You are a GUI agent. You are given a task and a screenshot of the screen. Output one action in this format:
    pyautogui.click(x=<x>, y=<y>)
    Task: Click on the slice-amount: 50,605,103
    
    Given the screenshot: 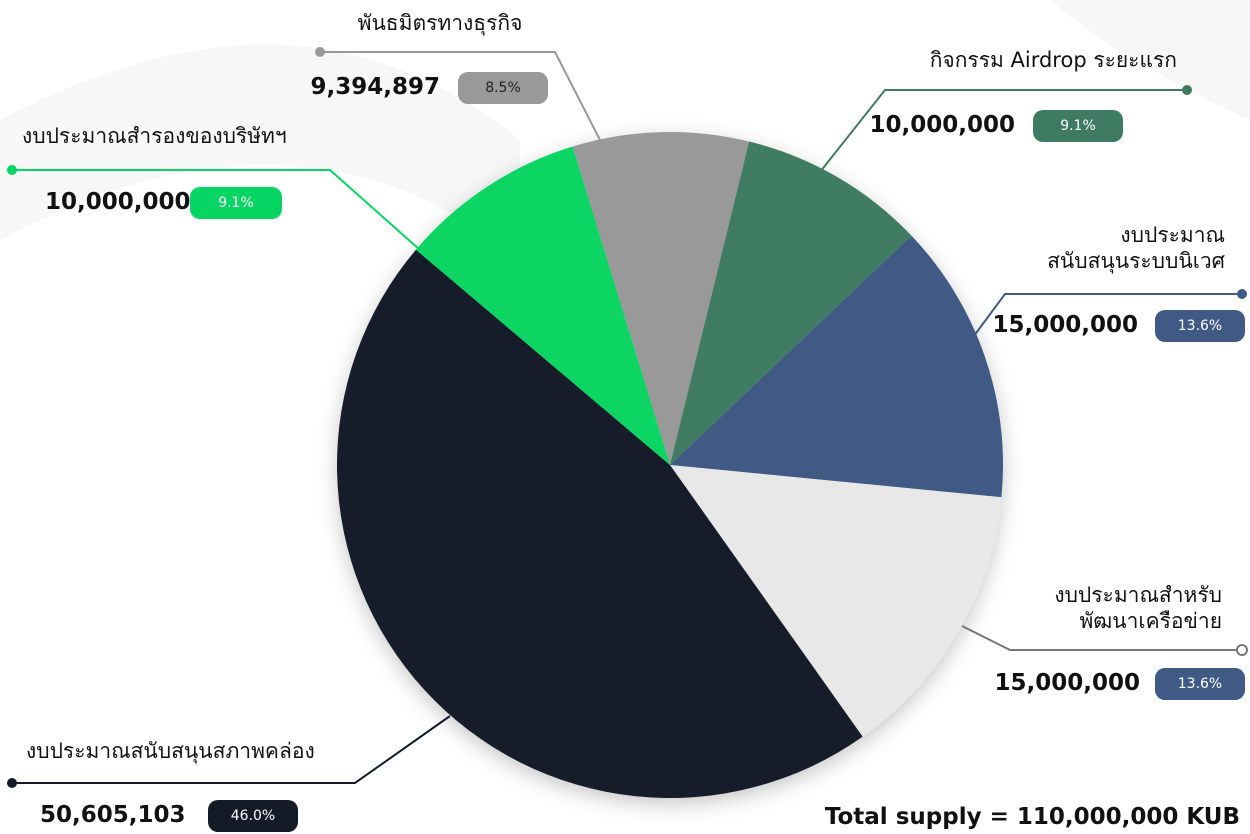 What is the action you would take?
    pyautogui.click(x=113, y=815)
    